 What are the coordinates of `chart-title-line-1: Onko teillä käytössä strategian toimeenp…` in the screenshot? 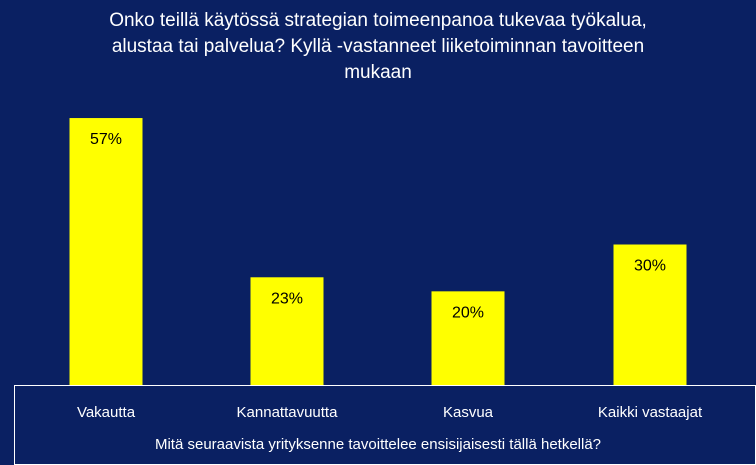 It's located at (378, 20).